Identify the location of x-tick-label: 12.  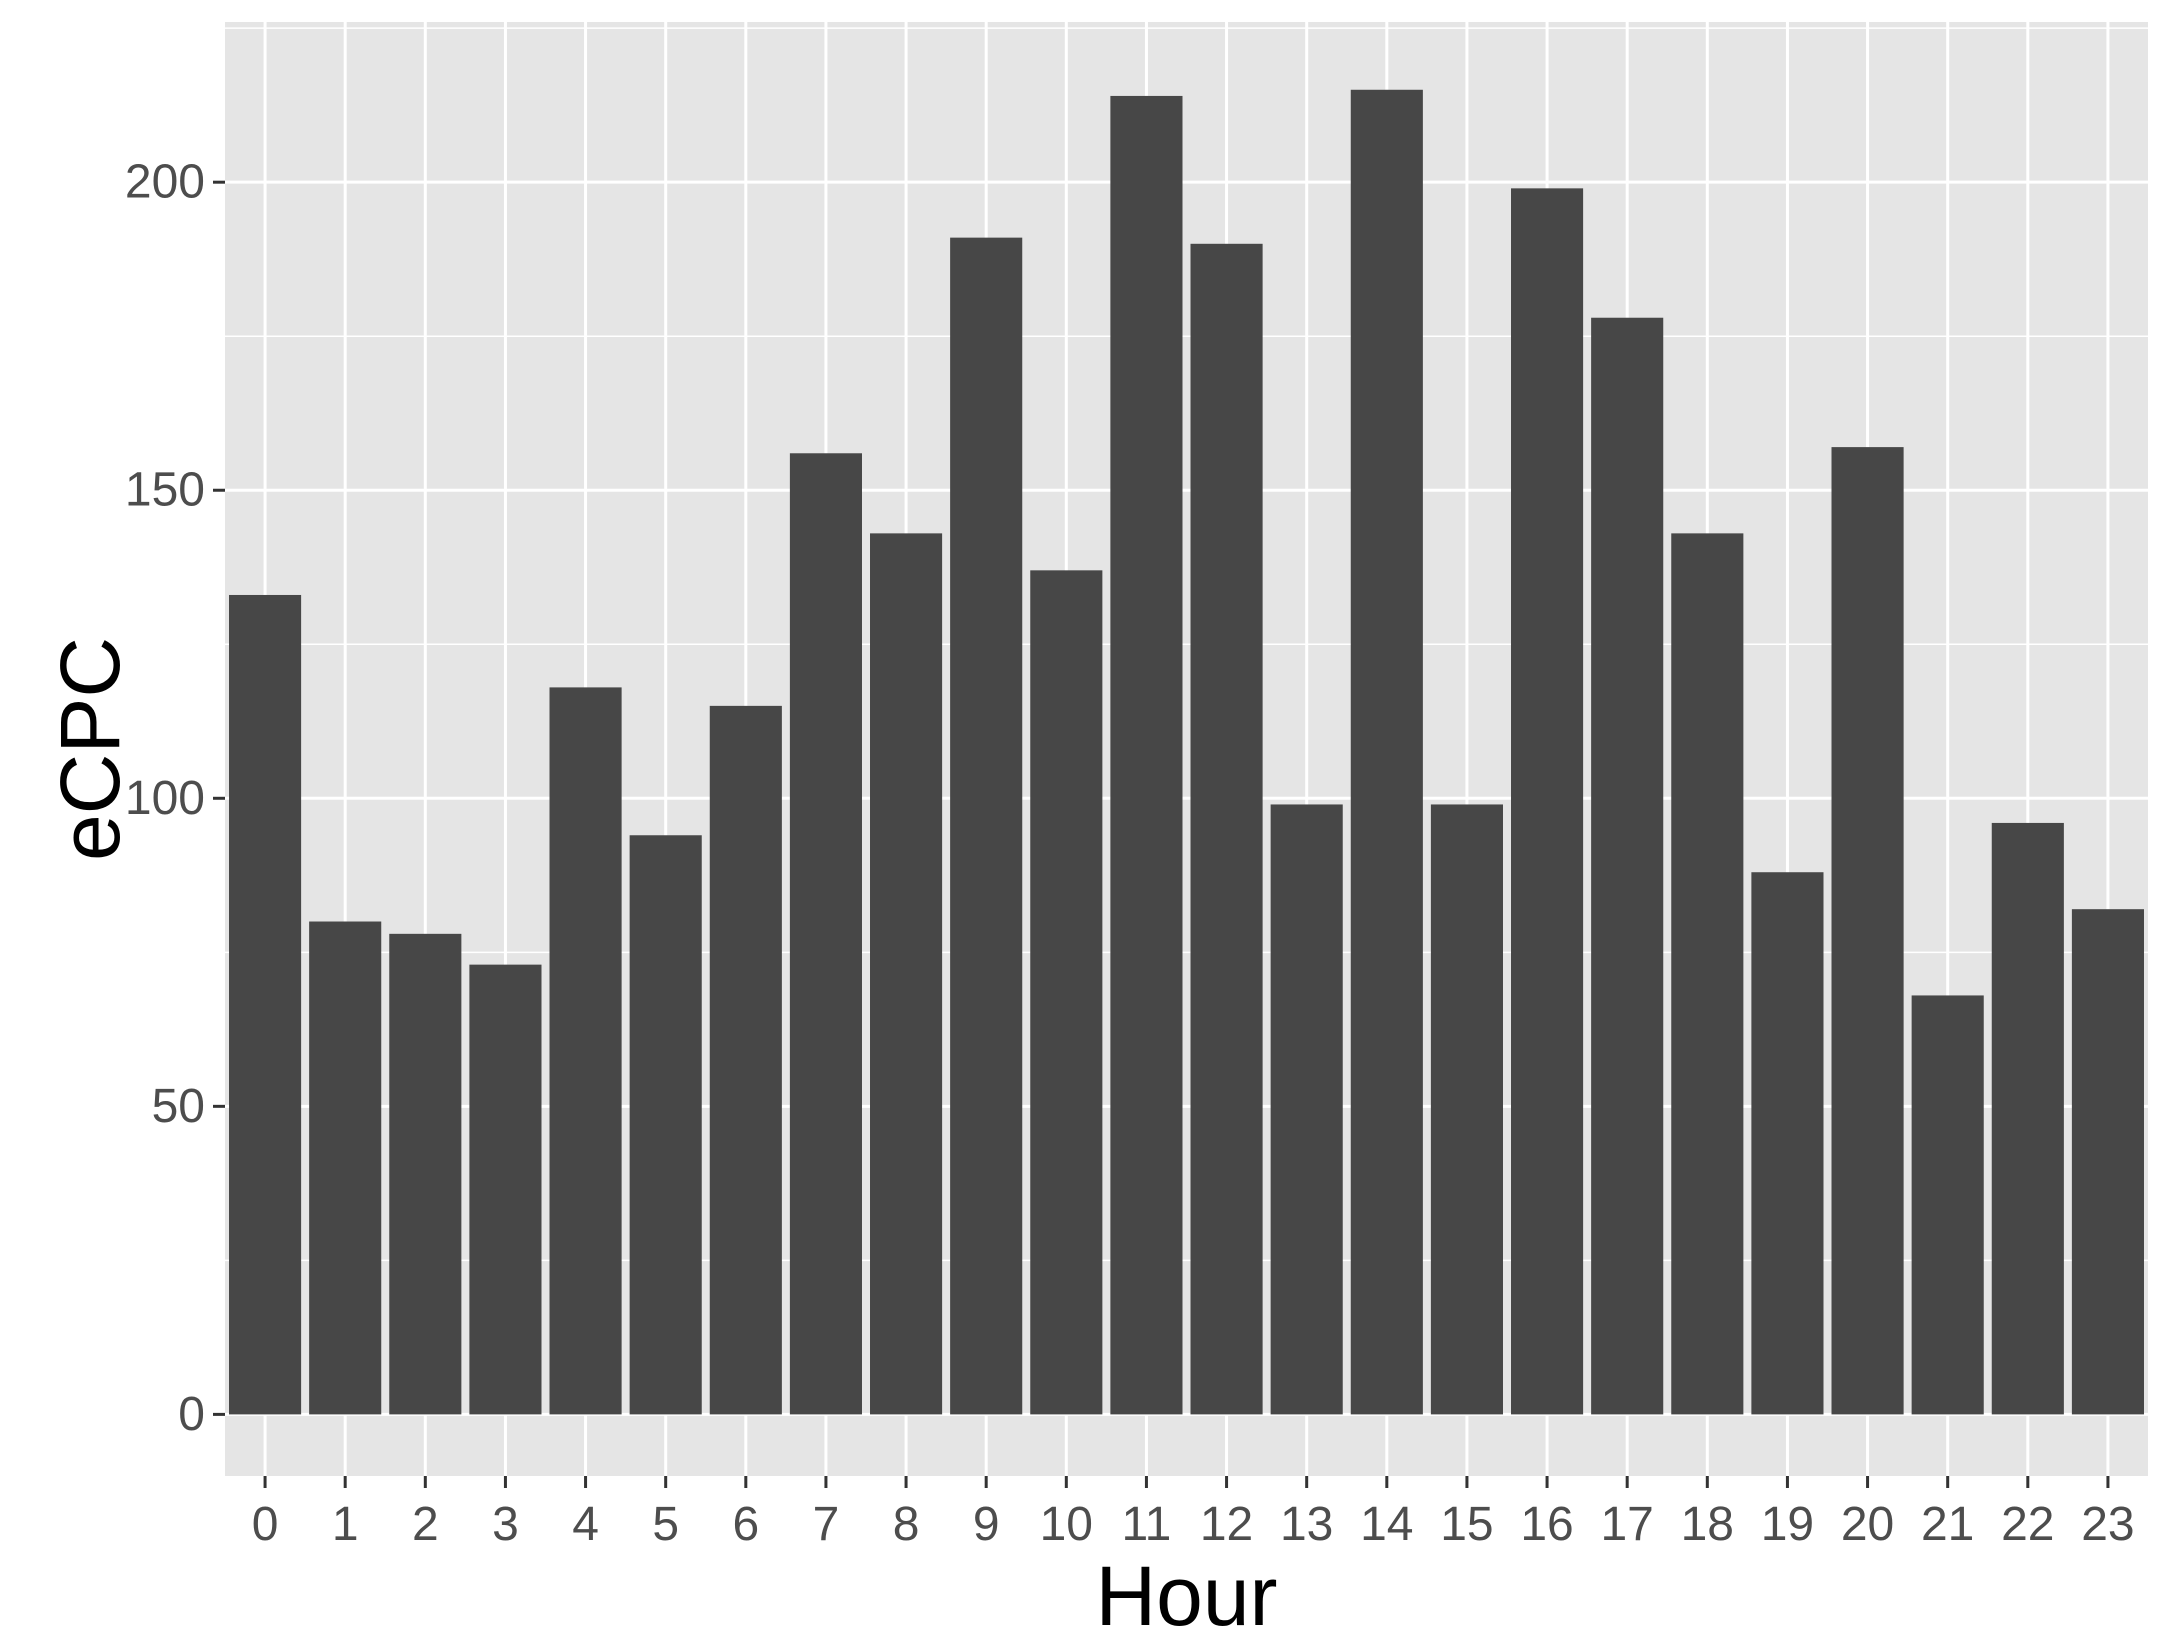
(1226, 1524).